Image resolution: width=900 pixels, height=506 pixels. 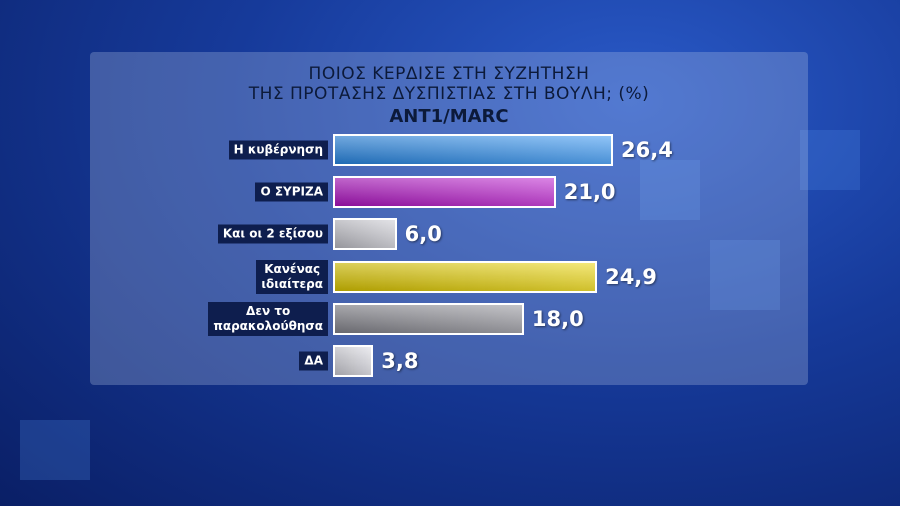 What do you see at coordinates (589, 192) in the screenshot?
I see `value-label: 21,0` at bounding box center [589, 192].